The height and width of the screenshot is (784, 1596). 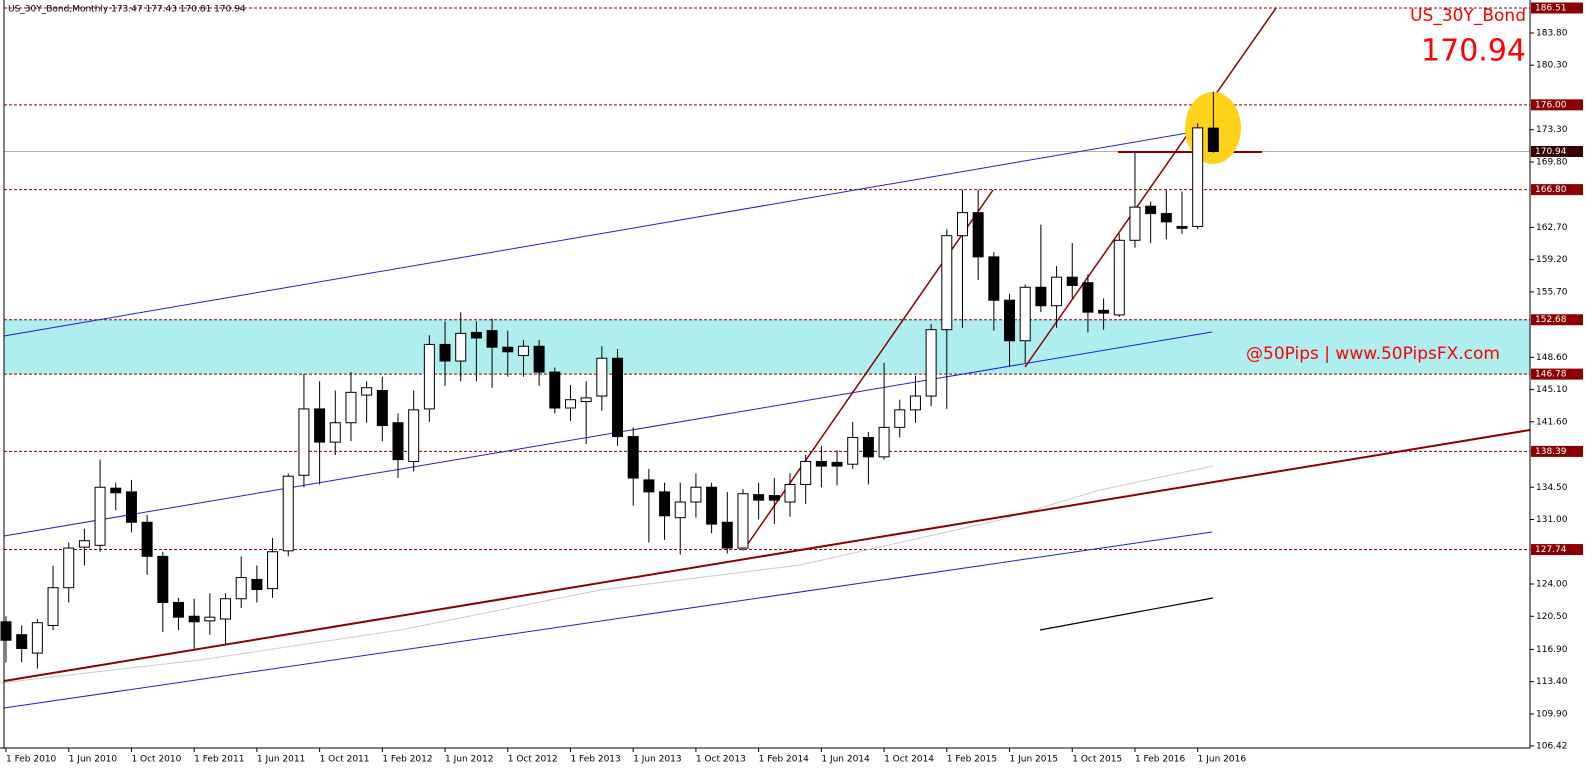 I want to click on y-tick-label: 134.50, so click(x=1552, y=488).